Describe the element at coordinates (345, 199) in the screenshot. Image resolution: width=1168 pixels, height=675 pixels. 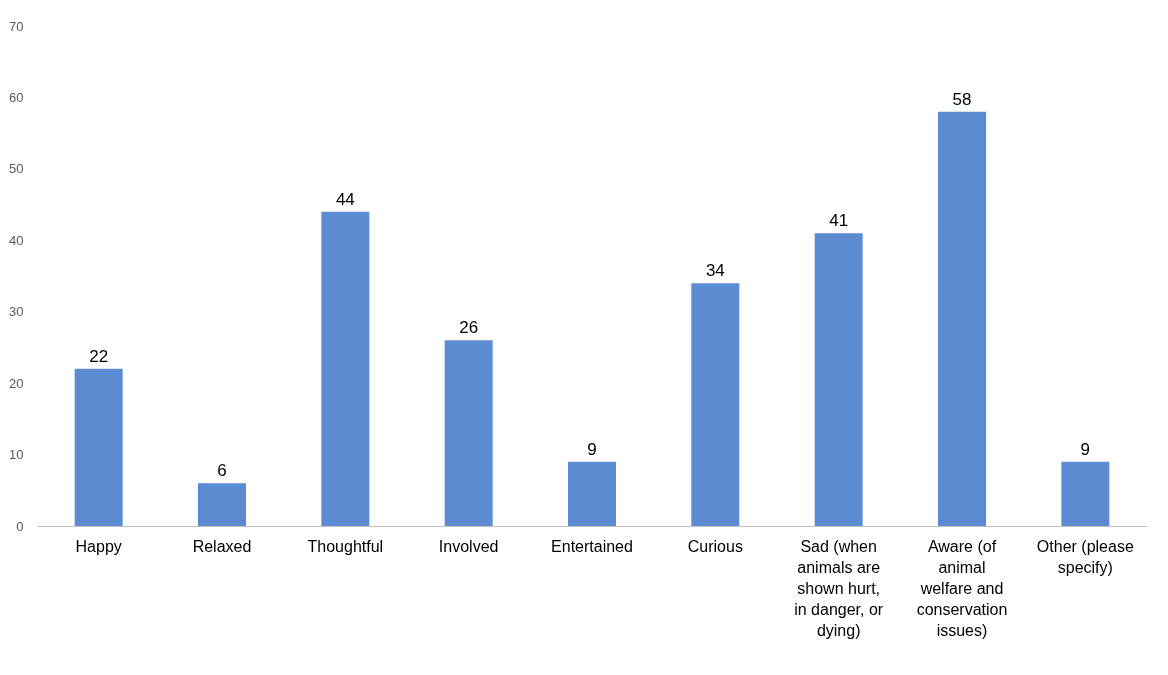
I see `data-label: 44` at that location.